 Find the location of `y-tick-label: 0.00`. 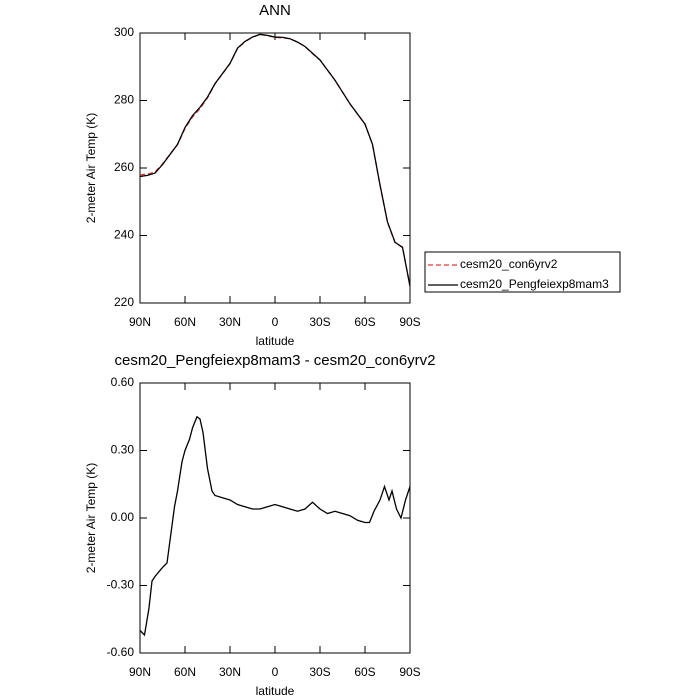

y-tick-label: 0.00 is located at coordinates (123, 517).